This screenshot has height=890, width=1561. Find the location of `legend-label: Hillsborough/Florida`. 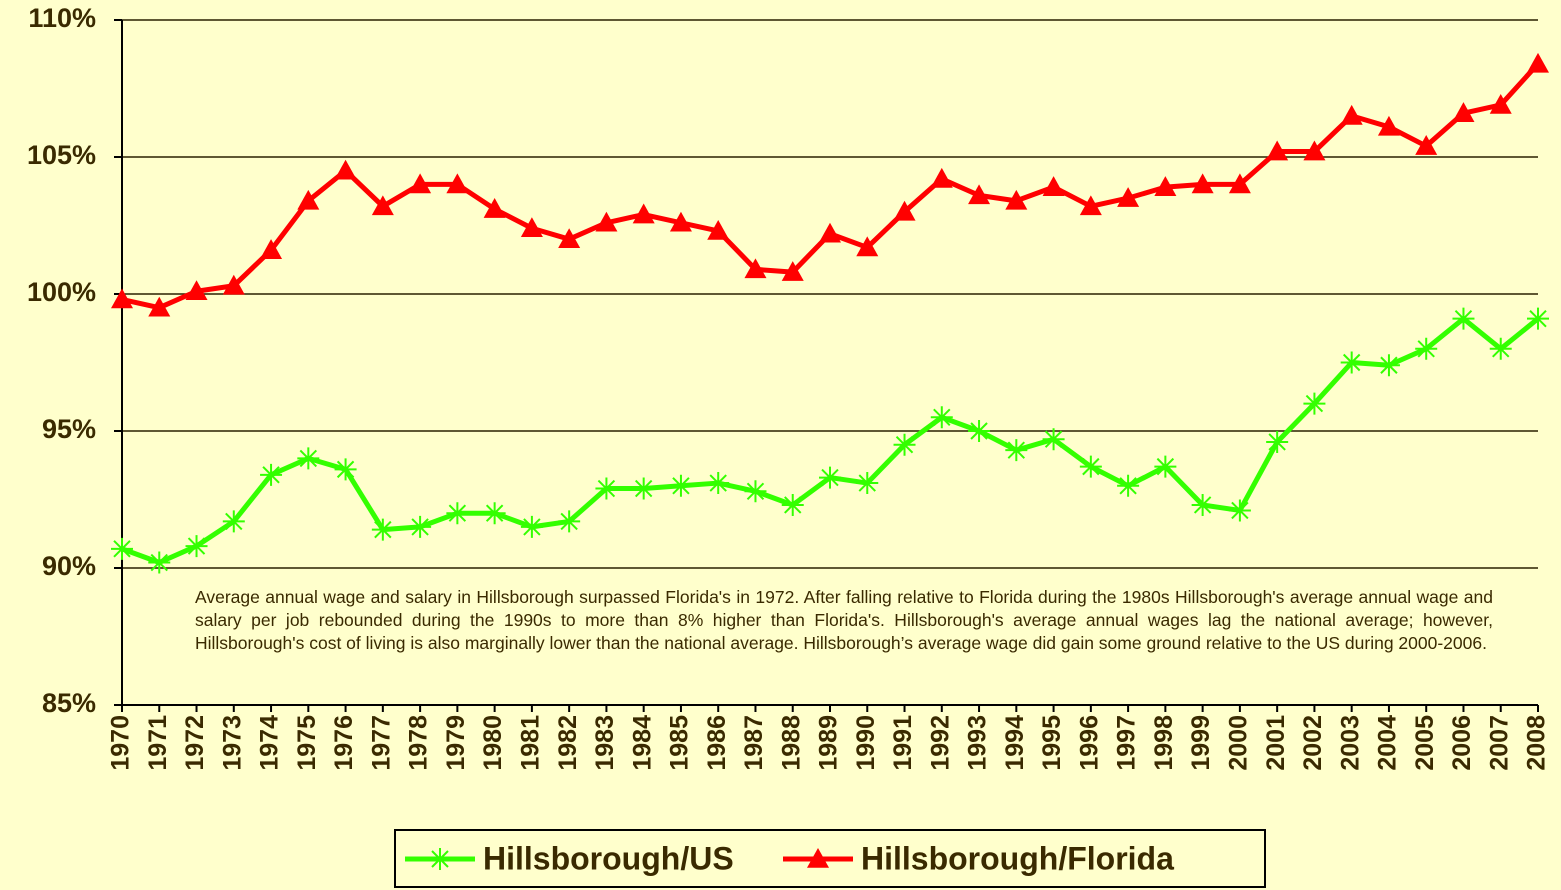

legend-label: Hillsborough/Florida is located at coordinates (1017, 858).